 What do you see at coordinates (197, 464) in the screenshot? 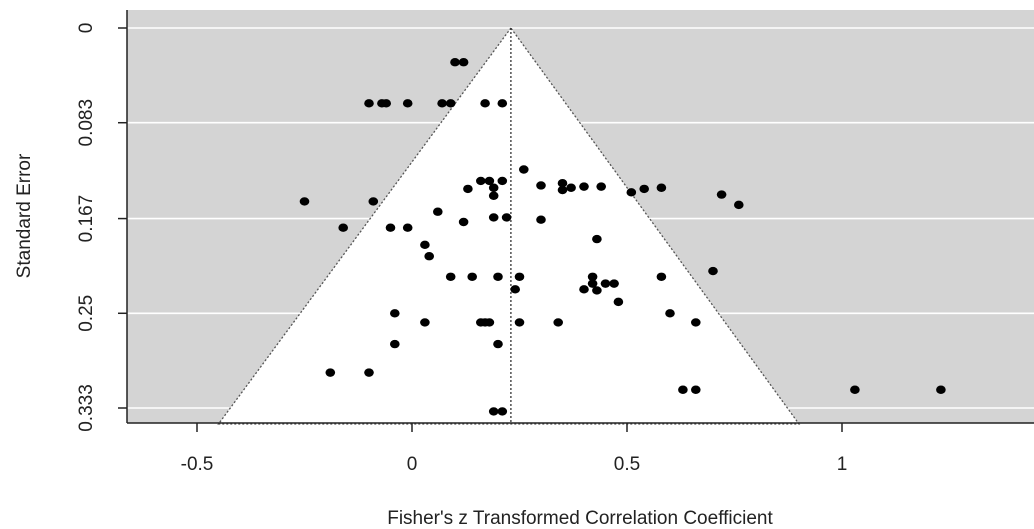
I see `x-tick-label-0: -0.5` at bounding box center [197, 464].